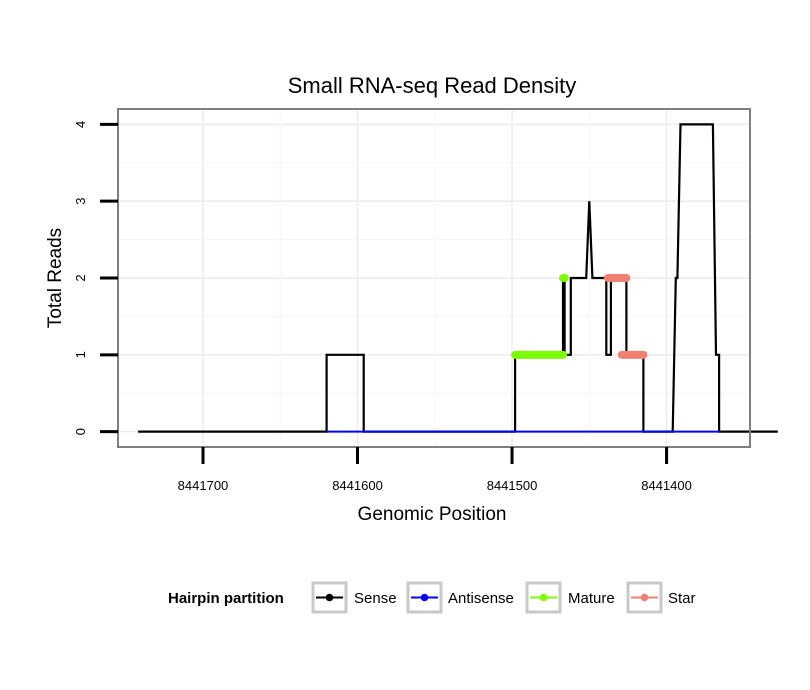  I want to click on y-tick-label: 3, so click(80, 201).